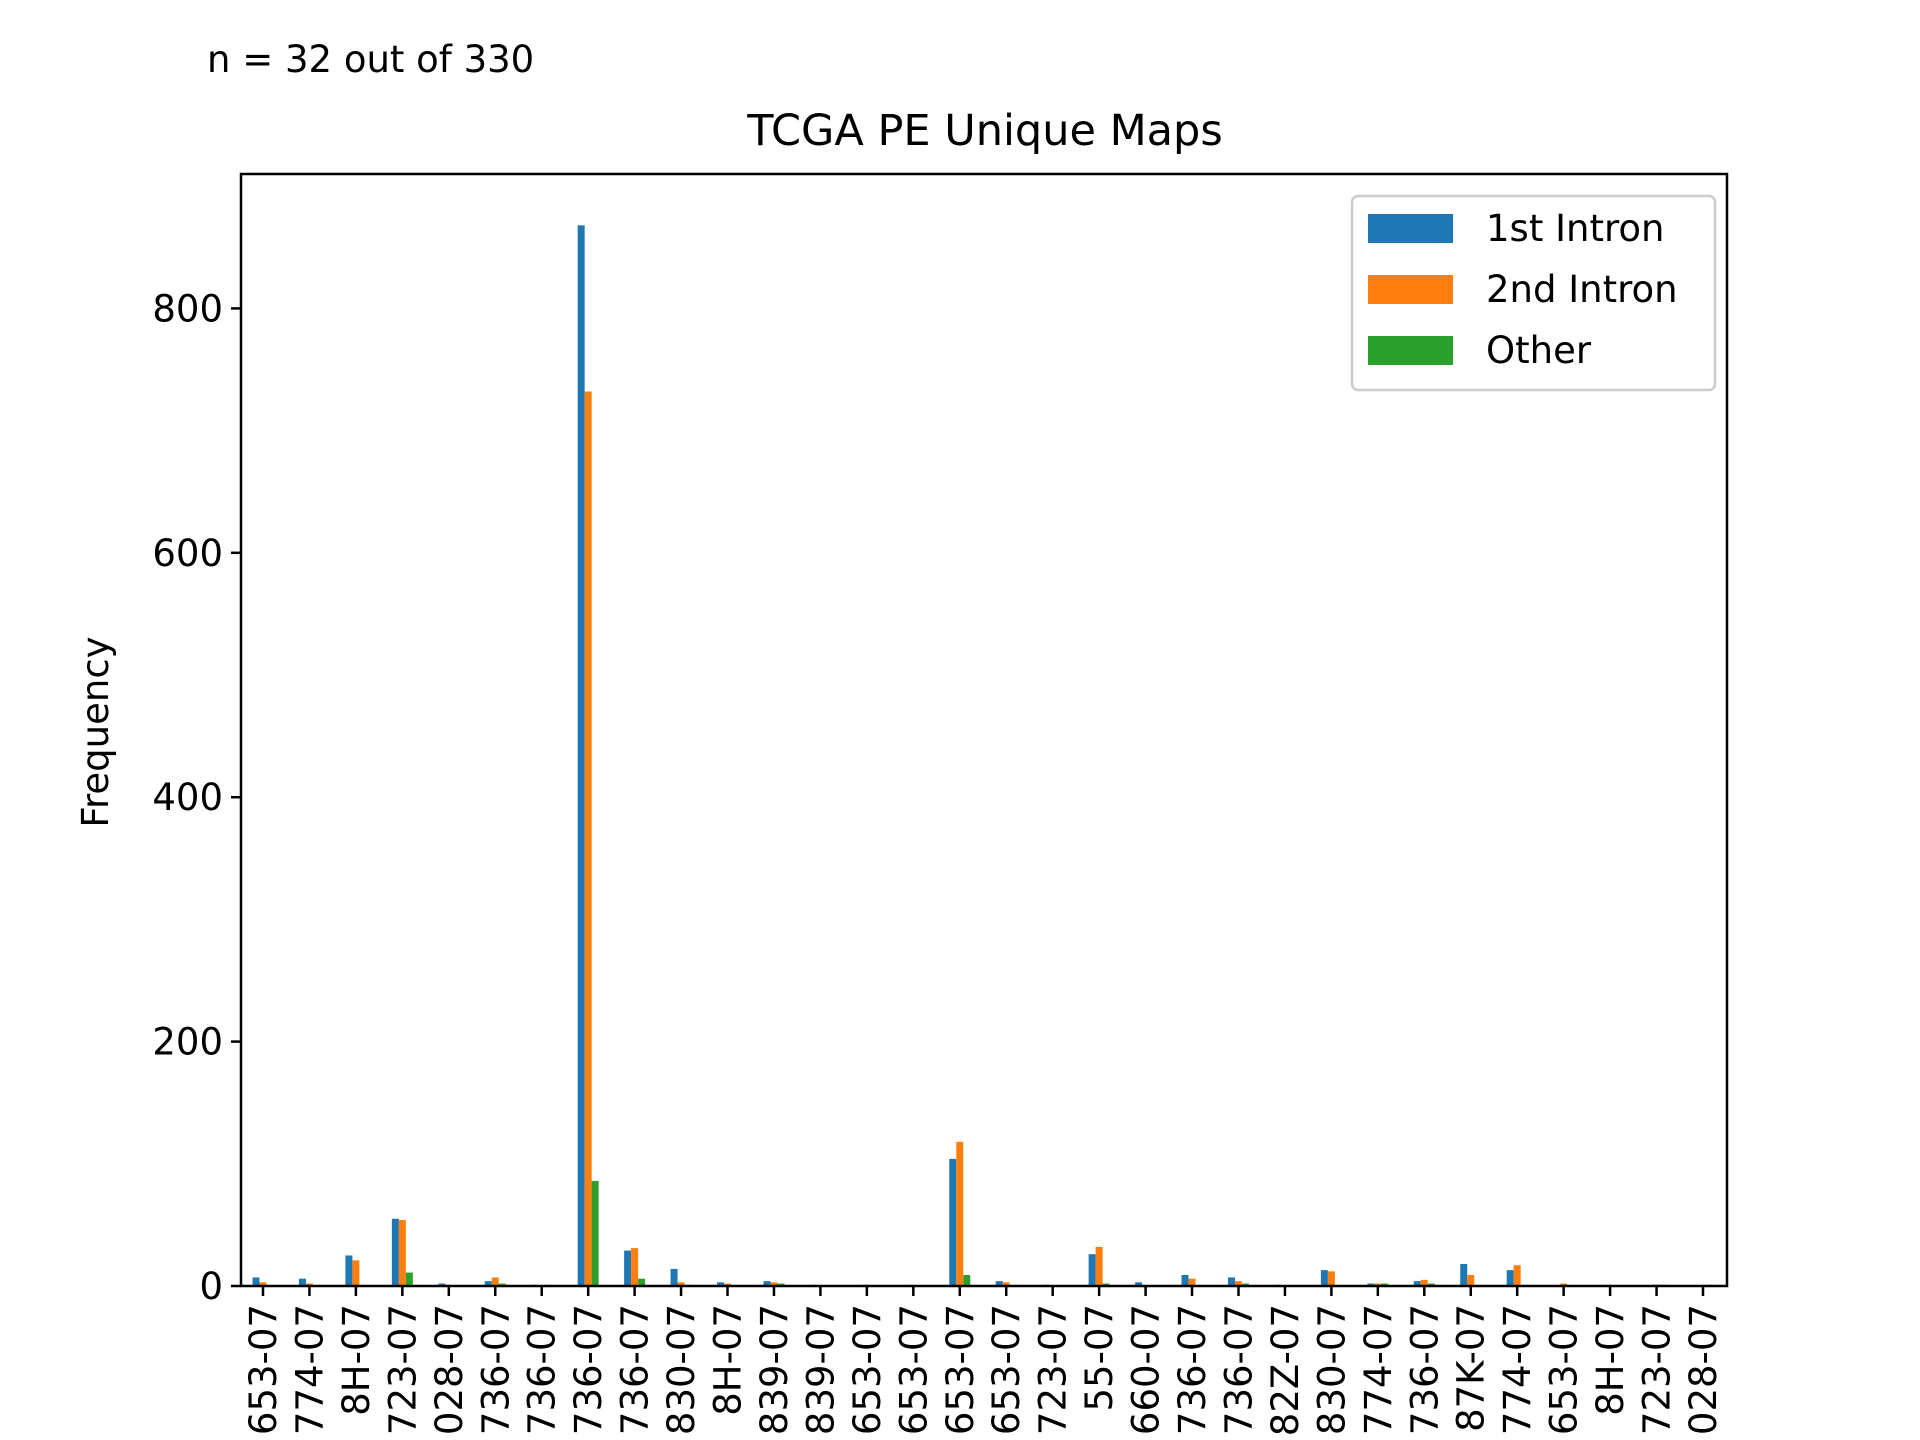 The width and height of the screenshot is (1920, 1440). What do you see at coordinates (211, 1286) in the screenshot?
I see `y-tick-label: 0` at bounding box center [211, 1286].